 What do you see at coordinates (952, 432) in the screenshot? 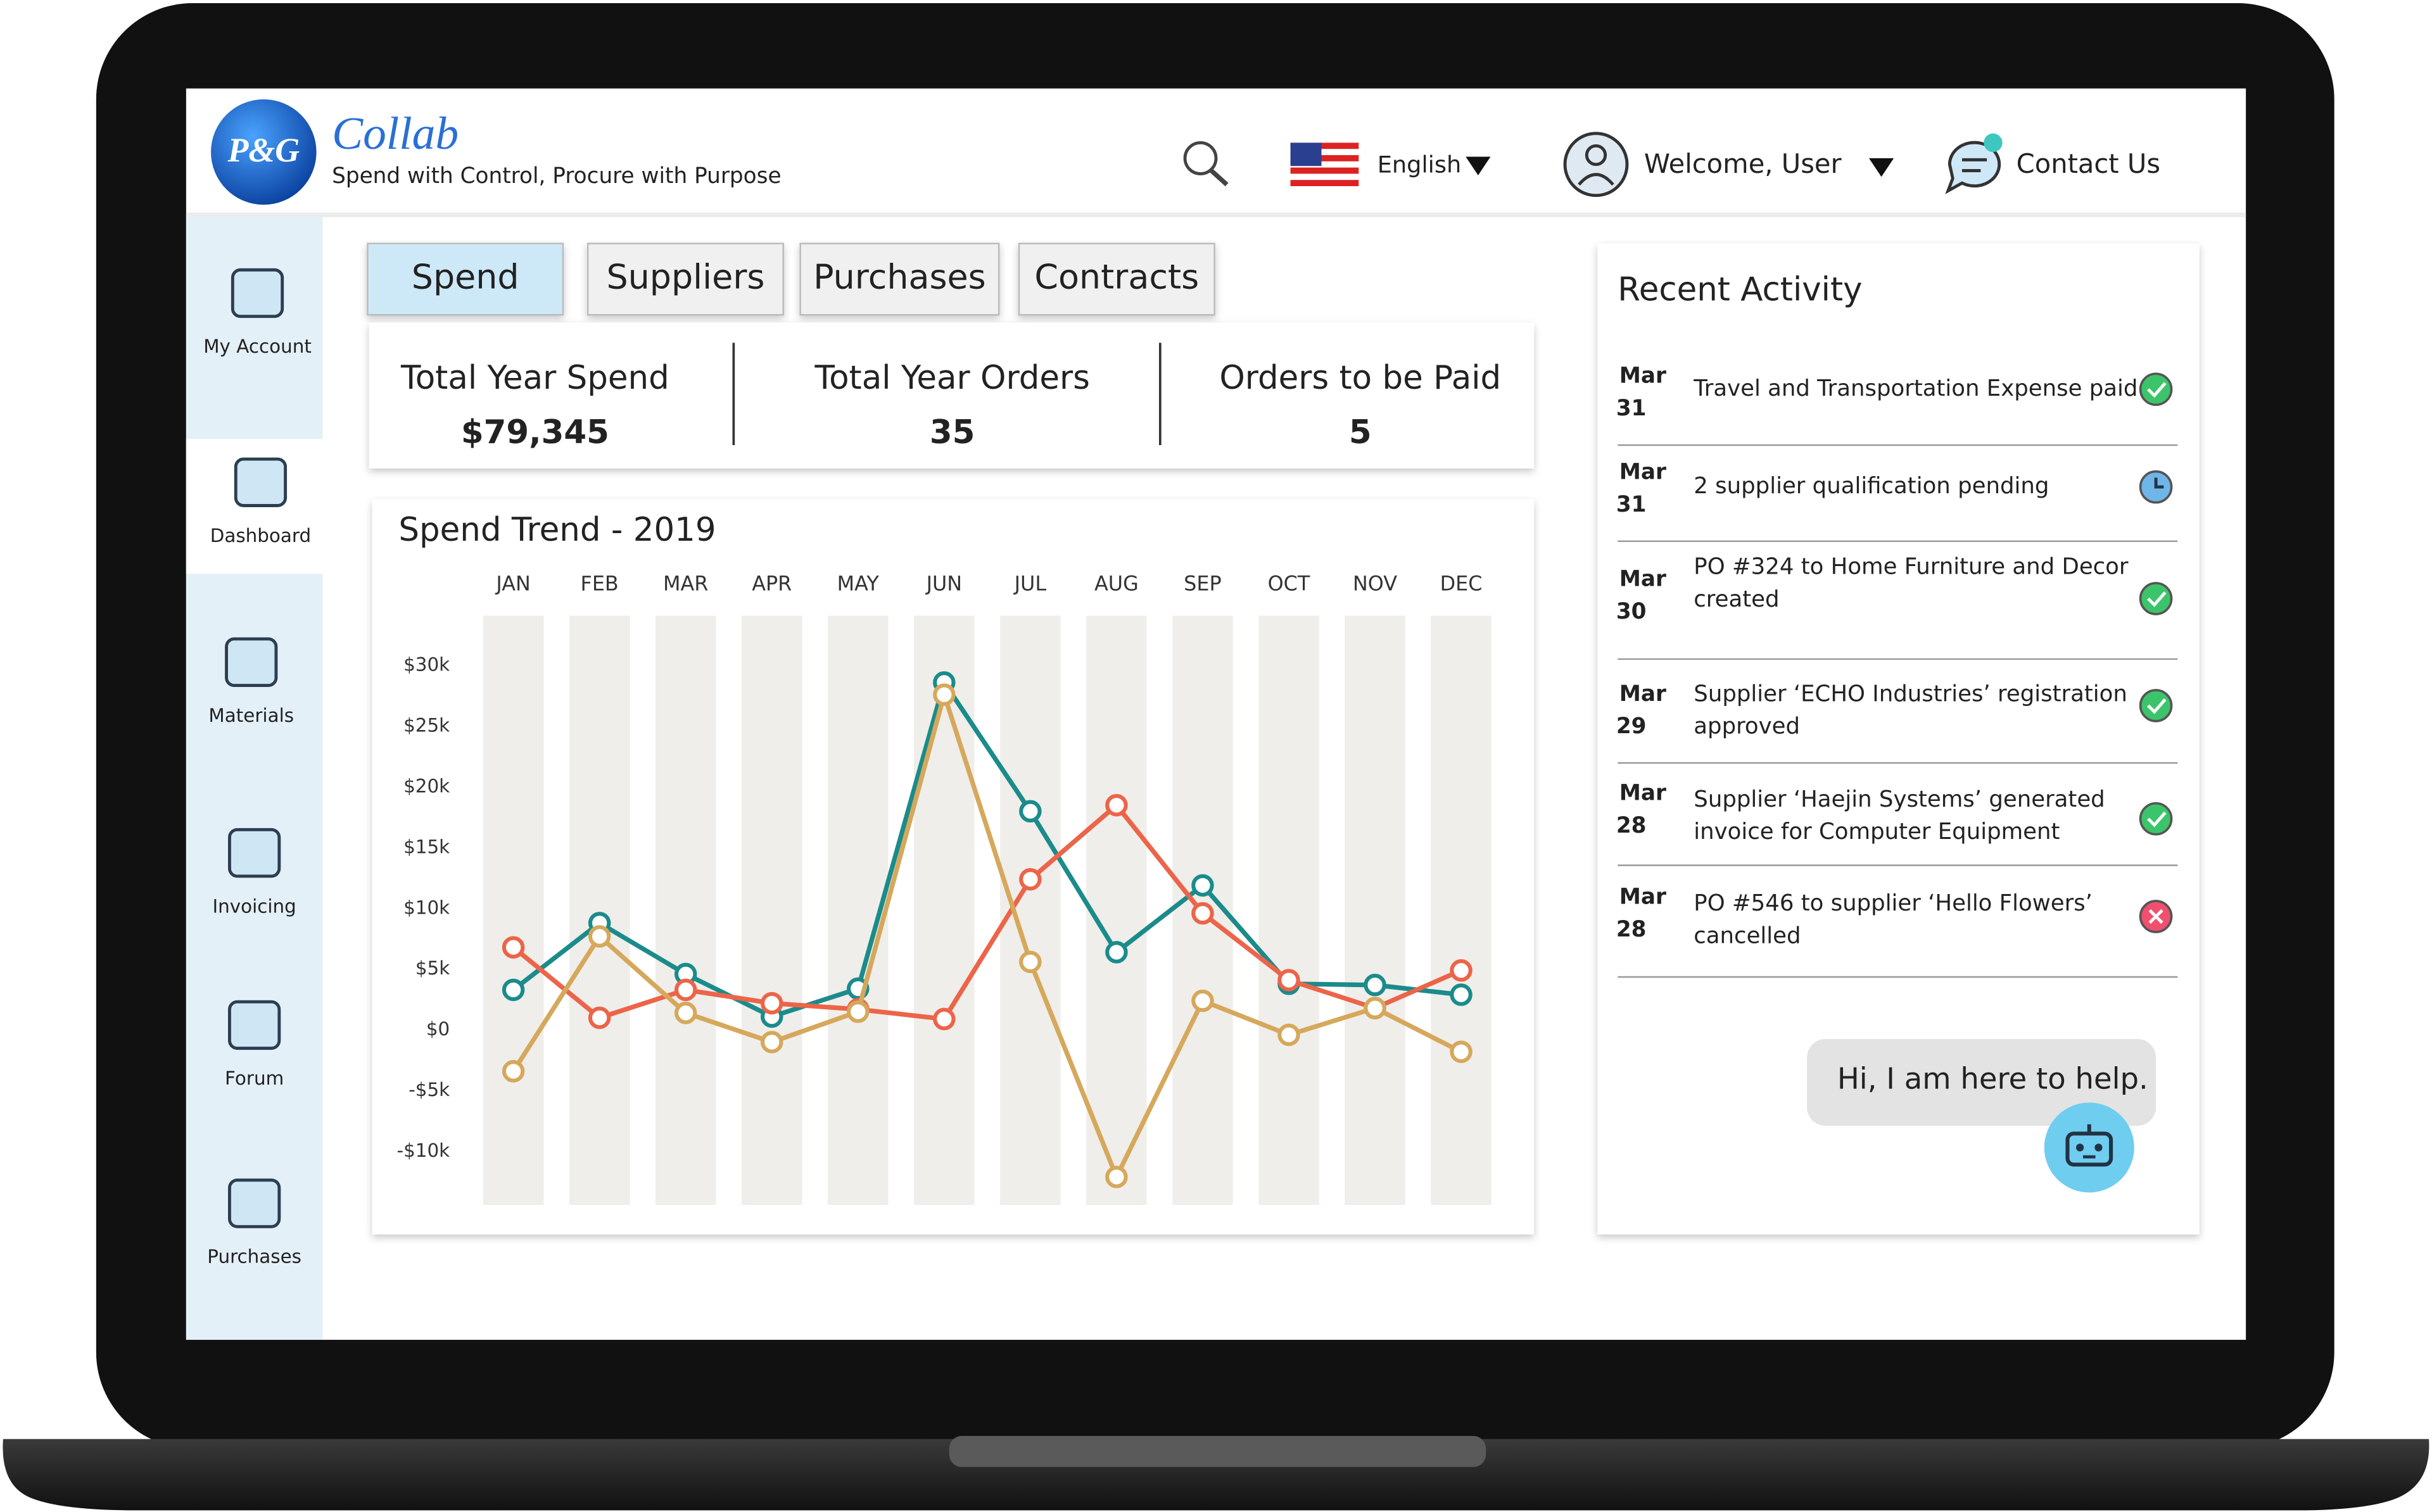
I see `kpi-value: 35` at bounding box center [952, 432].